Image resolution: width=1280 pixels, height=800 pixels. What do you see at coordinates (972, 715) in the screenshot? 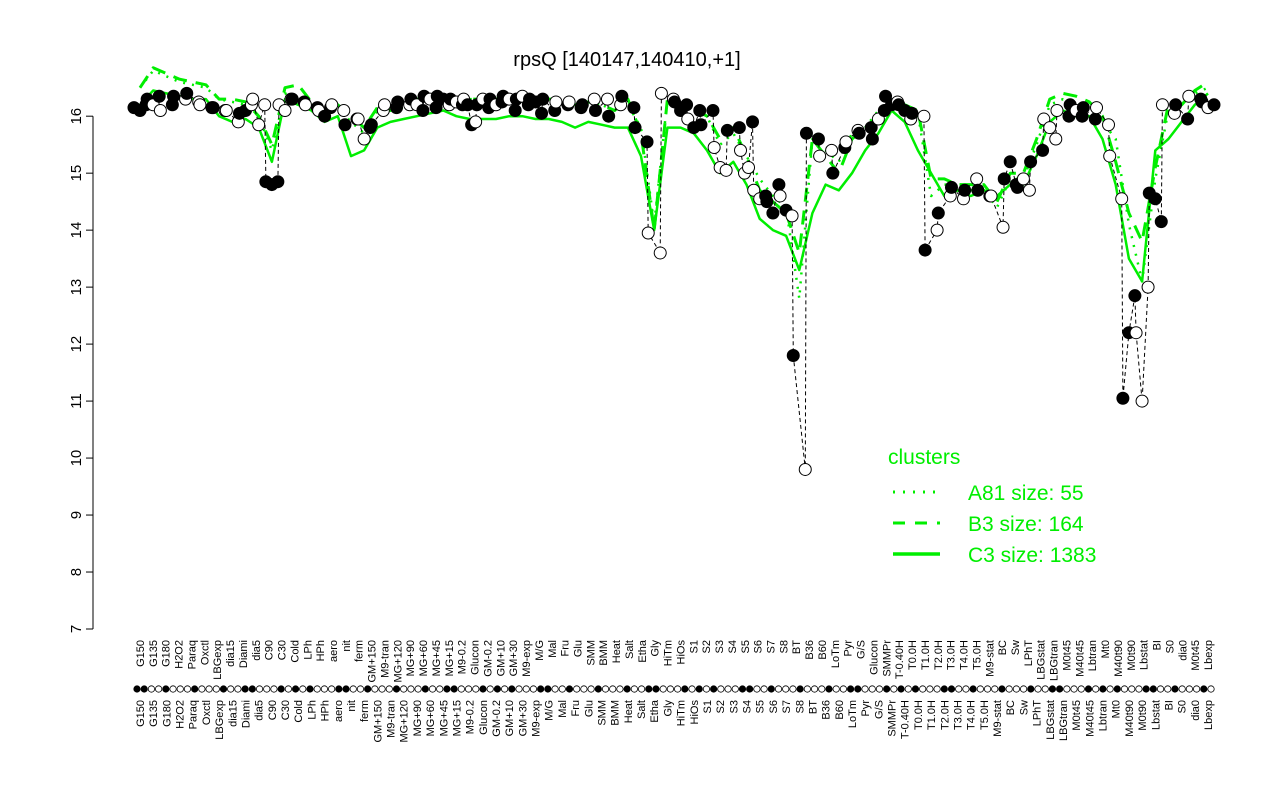
I see `x-tick-label: T4.0H` at bounding box center [972, 715].